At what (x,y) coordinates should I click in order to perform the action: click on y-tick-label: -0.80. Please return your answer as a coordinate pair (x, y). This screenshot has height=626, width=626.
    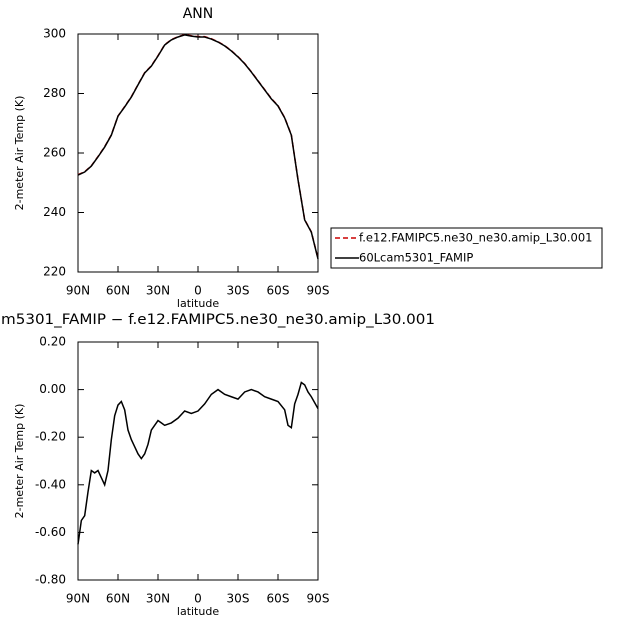
    Looking at the image, I should click on (50, 580).